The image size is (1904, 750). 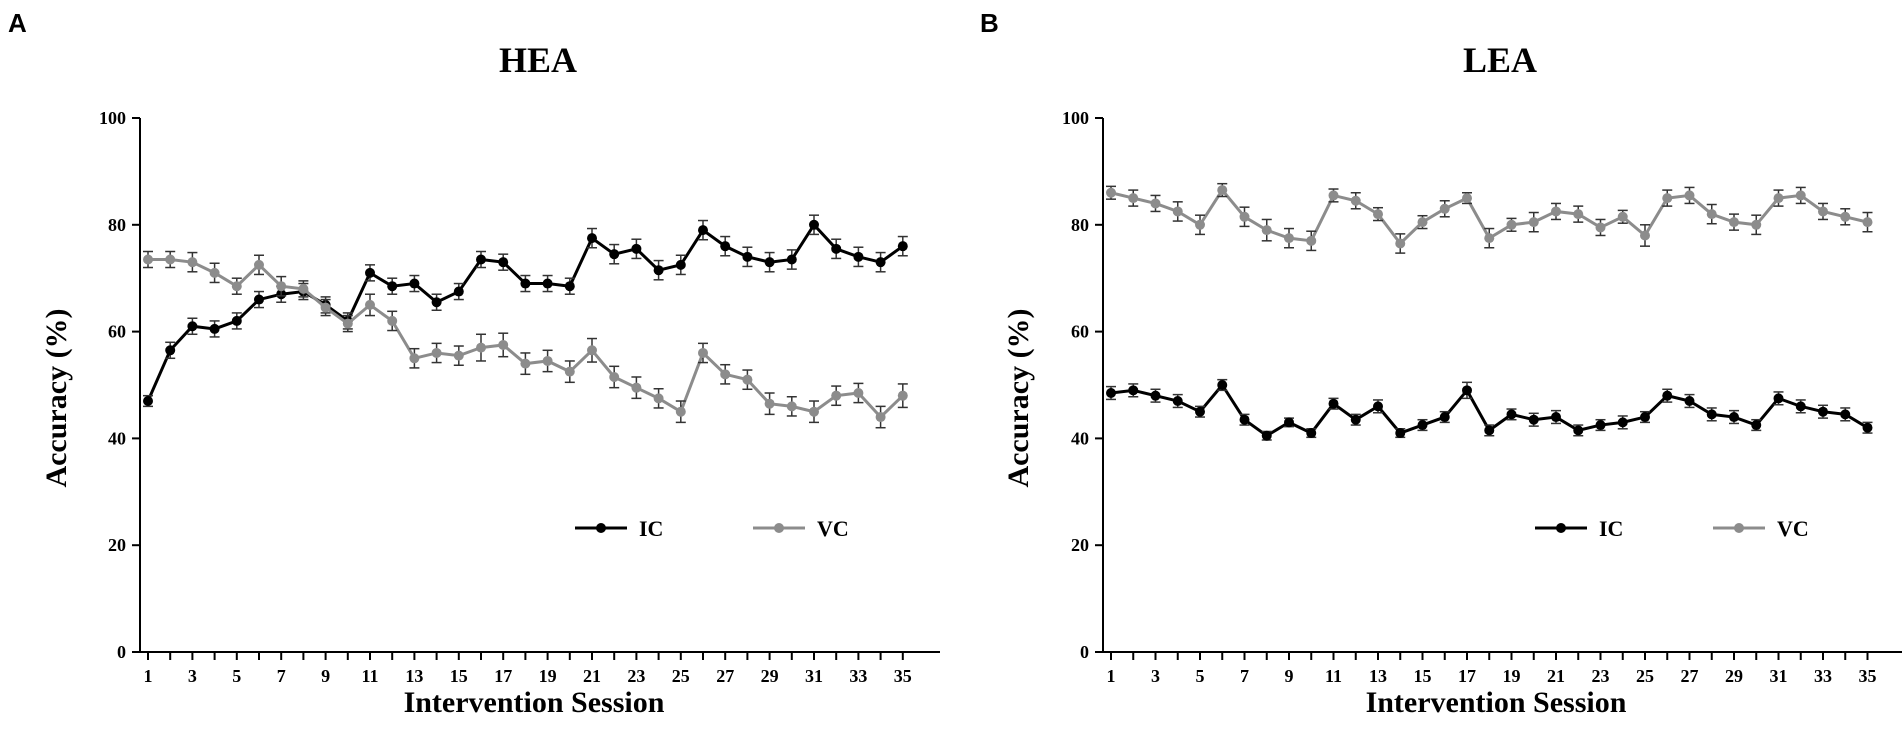 I want to click on x-tick-label-a: 17, so click(x=503, y=676).